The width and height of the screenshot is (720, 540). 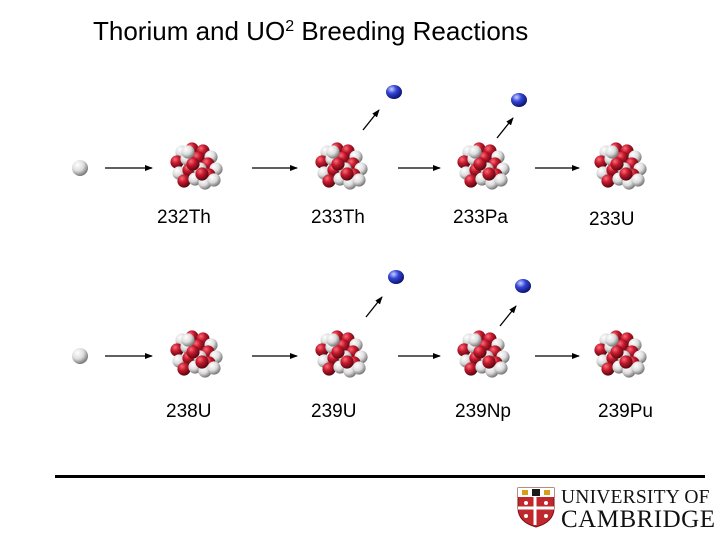 What do you see at coordinates (638, 519) in the screenshot?
I see `logo-cambridge-text: CAMBRIDGE` at bounding box center [638, 519].